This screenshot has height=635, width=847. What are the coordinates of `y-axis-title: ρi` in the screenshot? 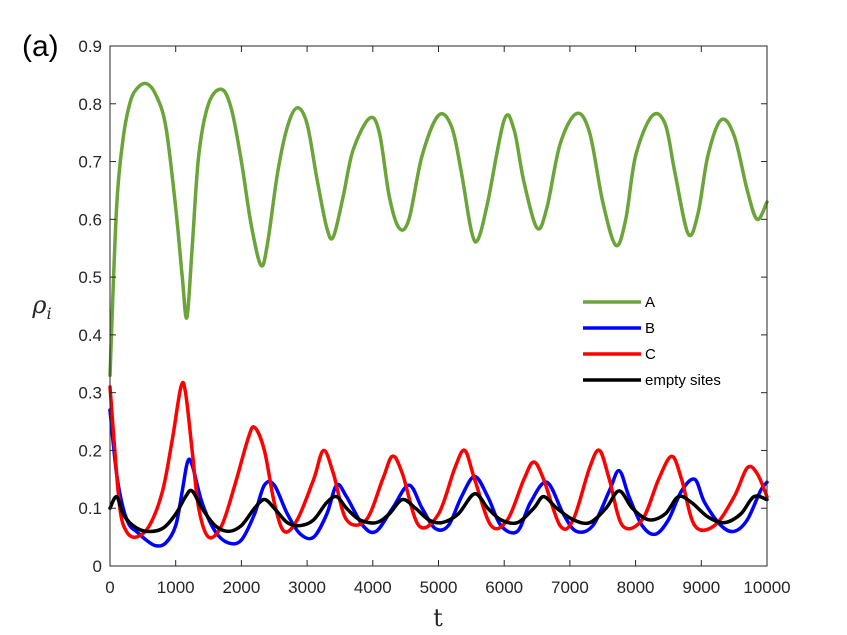 It's located at (41, 307).